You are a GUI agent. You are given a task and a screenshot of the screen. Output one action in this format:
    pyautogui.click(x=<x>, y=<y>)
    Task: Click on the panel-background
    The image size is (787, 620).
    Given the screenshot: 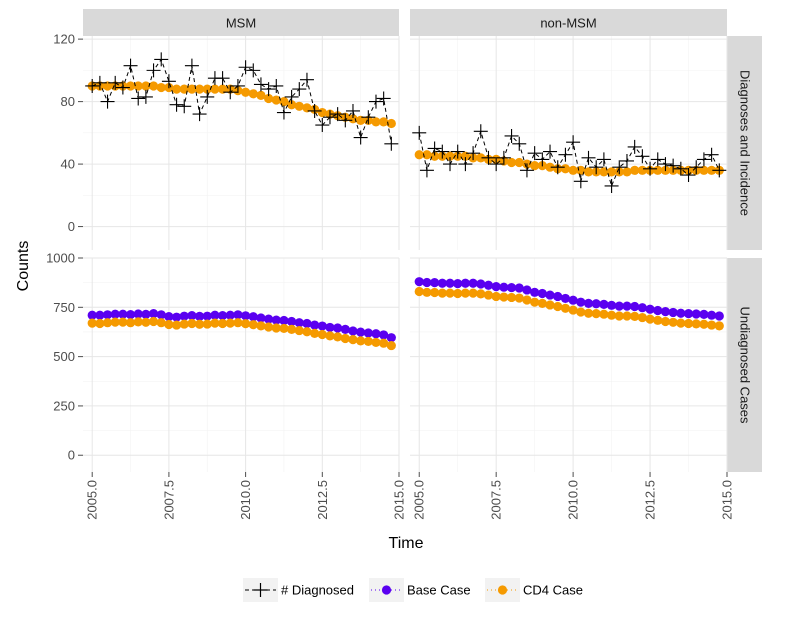 What is the action you would take?
    pyautogui.click(x=241, y=143)
    